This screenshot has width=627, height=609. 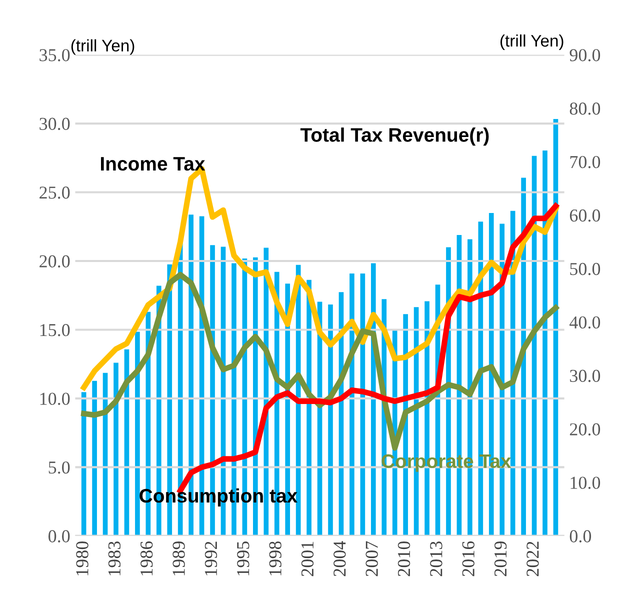 What do you see at coordinates (585, 482) in the screenshot?
I see `y2-tick-label: 10.0` at bounding box center [585, 482].